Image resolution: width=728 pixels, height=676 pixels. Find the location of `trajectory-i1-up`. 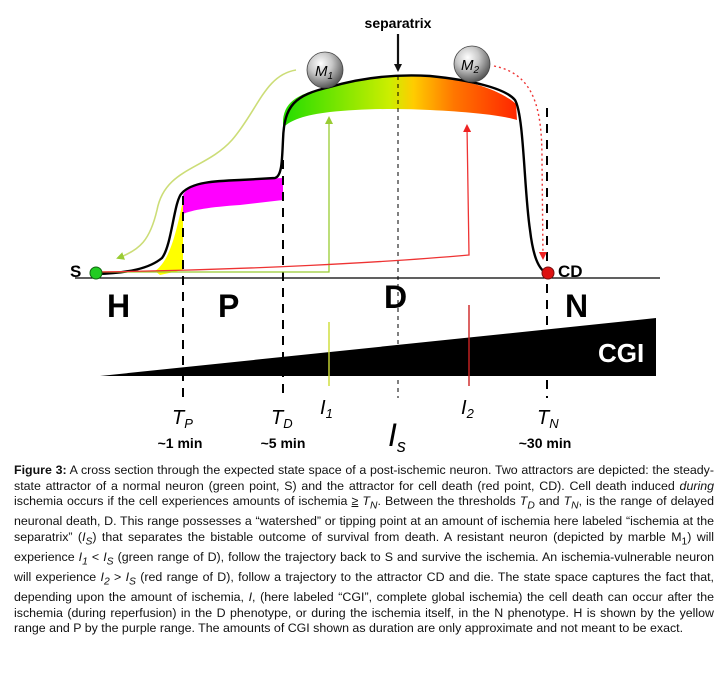

trajectory-i1-up is located at coordinates (214, 194).